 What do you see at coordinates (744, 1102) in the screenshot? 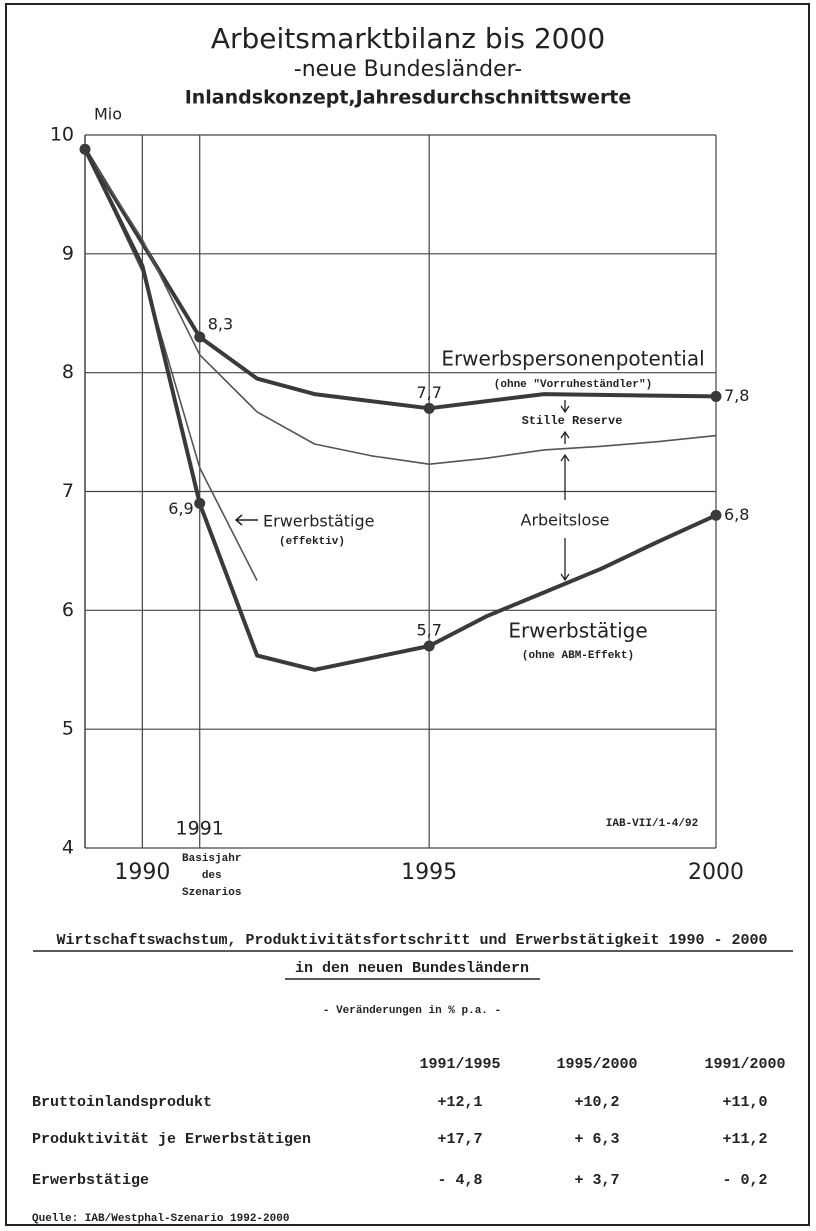
I see `cell: +11,0` at bounding box center [744, 1102].